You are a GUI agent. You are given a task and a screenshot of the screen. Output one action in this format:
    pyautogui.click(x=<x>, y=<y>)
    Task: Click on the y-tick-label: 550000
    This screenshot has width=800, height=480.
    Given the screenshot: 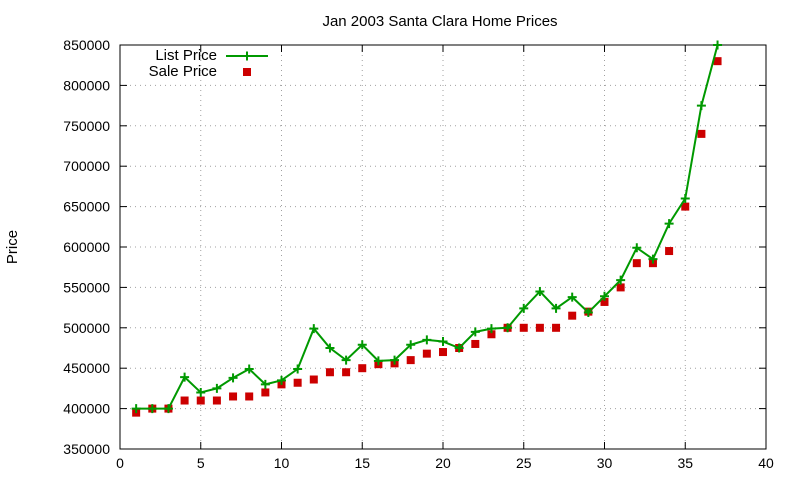 What is the action you would take?
    pyautogui.click(x=86, y=287)
    